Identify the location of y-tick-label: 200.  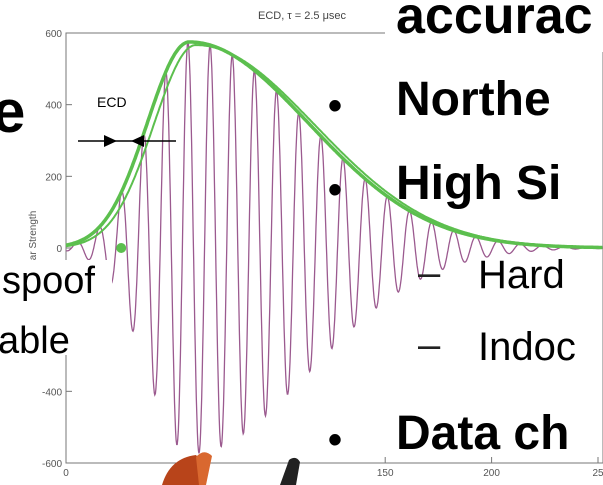
(53, 177).